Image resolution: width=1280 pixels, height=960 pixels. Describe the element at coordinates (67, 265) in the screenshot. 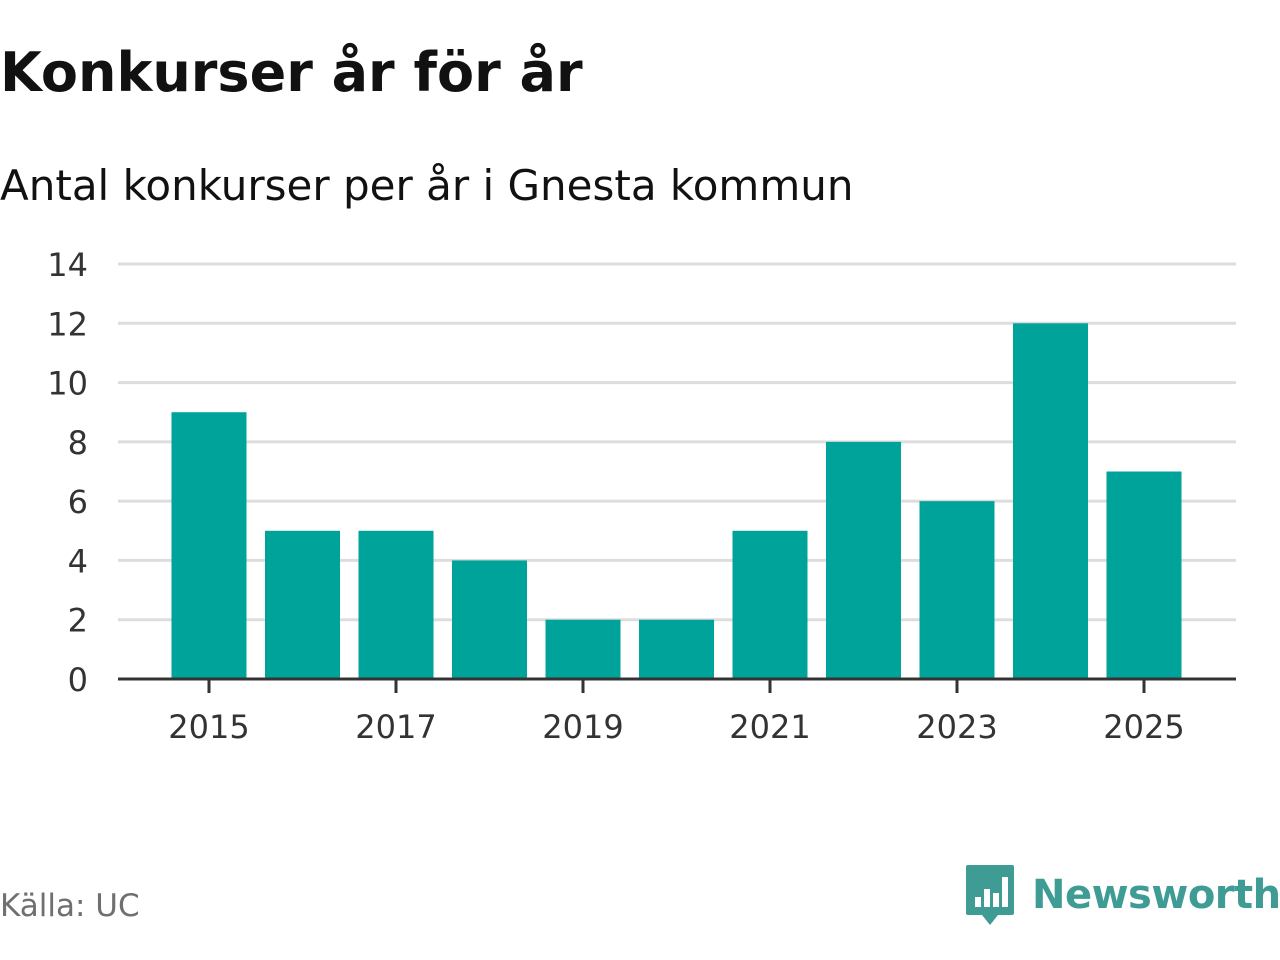

I see `y-tick-label: 14` at that location.